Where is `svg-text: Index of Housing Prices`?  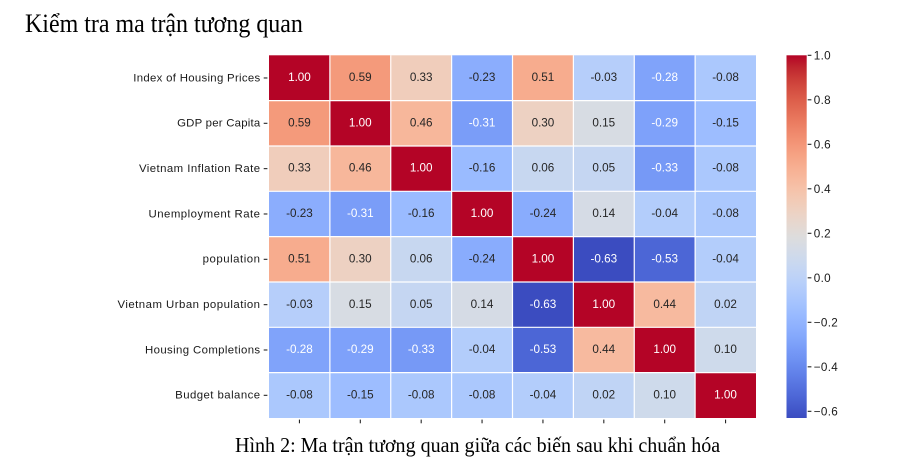 svg-text: Index of Housing Prices is located at coordinates (196, 78).